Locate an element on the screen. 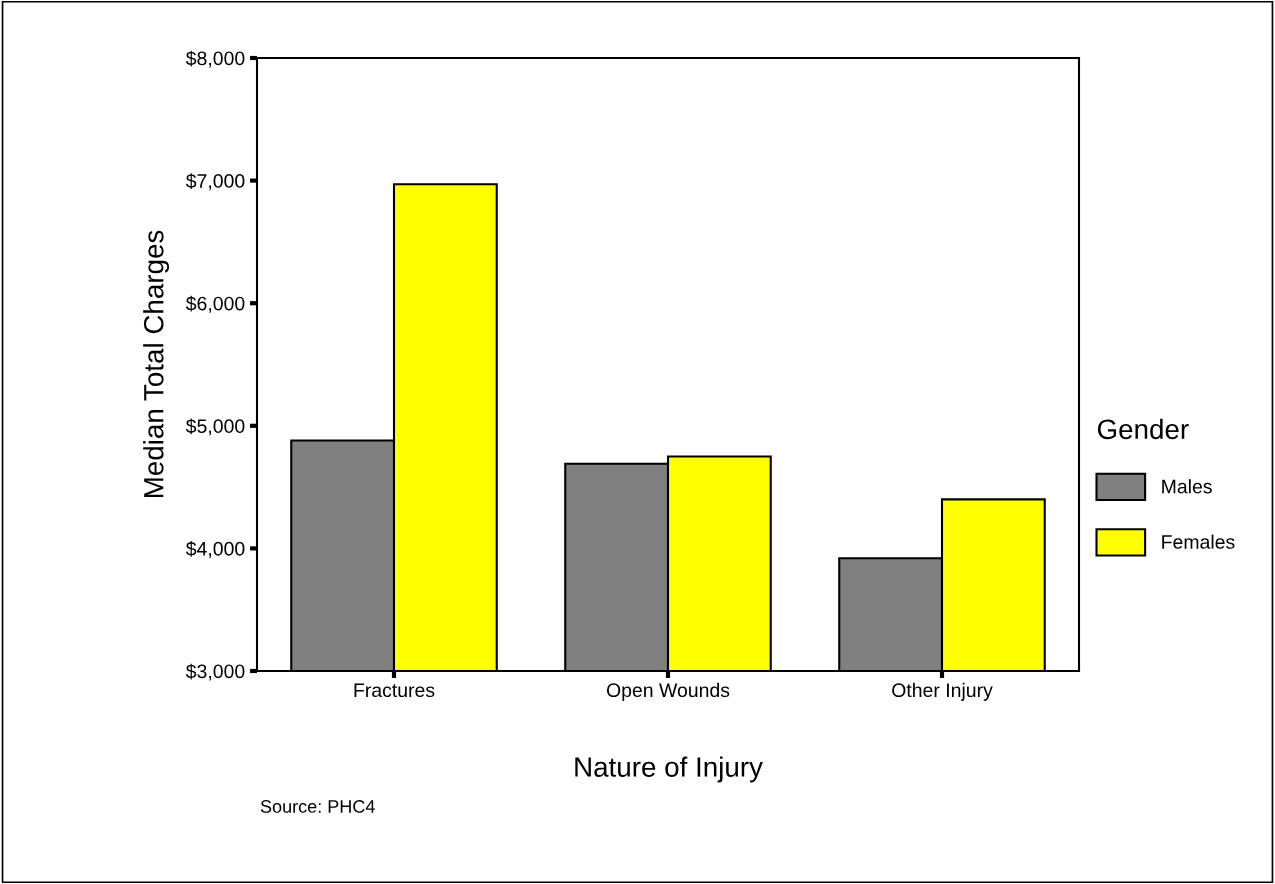  legend-title: Gender is located at coordinates (1143, 429).